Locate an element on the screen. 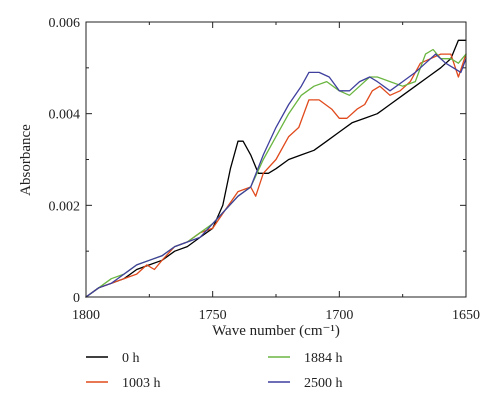 This screenshot has height=412, width=500. legend-label: 2500 h is located at coordinates (323, 383).